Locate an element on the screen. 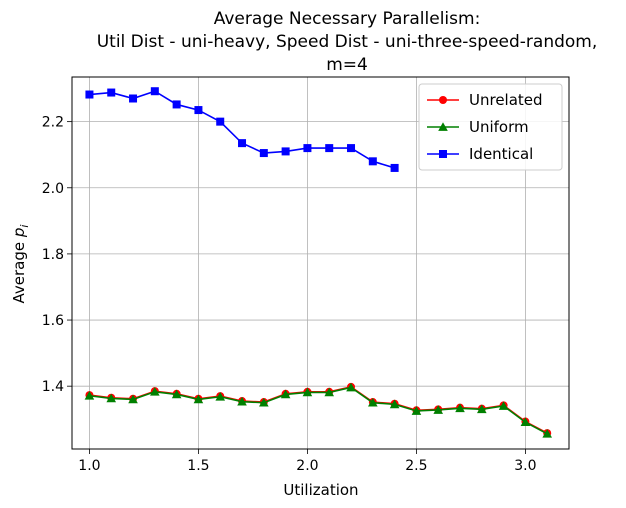 The image size is (626, 508). y-tick-label: 2.0 is located at coordinates (53, 189).